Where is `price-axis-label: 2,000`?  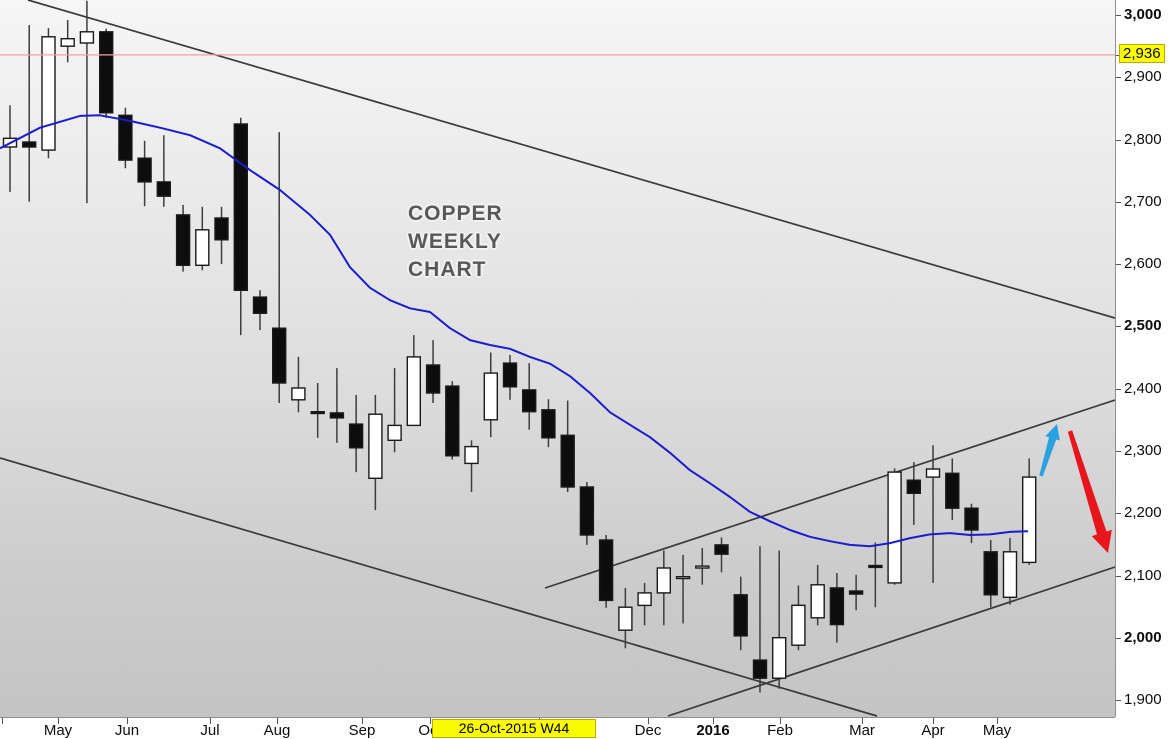
price-axis-label: 2,000 is located at coordinates (1143, 637).